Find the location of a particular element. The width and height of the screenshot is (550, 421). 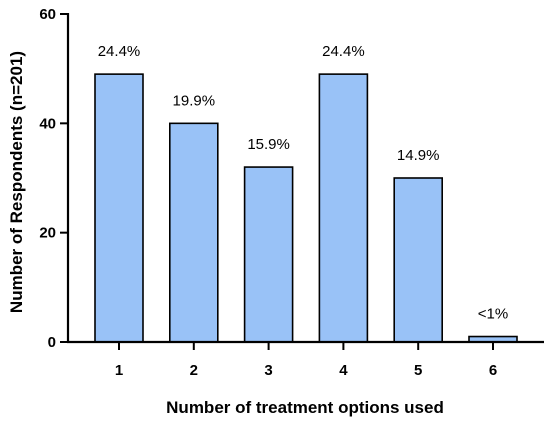

x-tick-label-5: 5 is located at coordinates (418, 370).